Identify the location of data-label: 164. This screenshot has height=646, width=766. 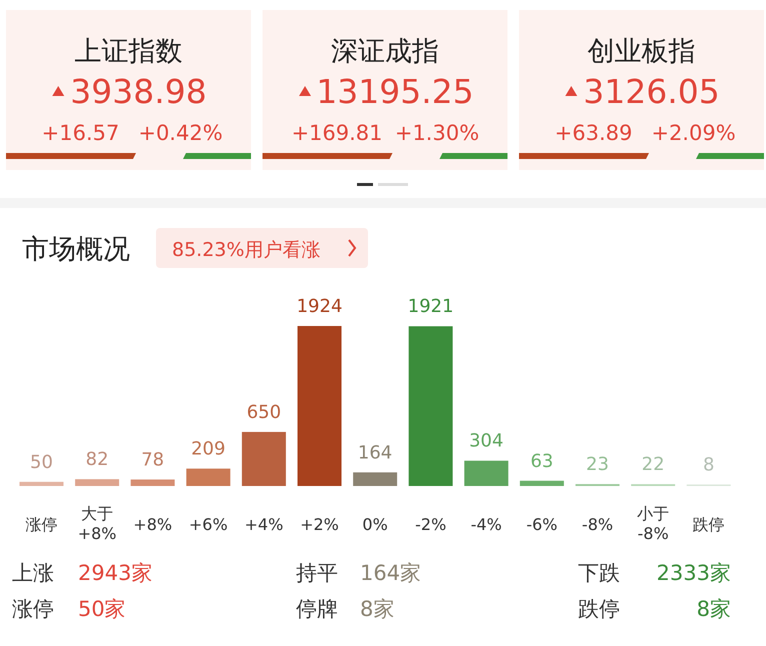
(375, 453).